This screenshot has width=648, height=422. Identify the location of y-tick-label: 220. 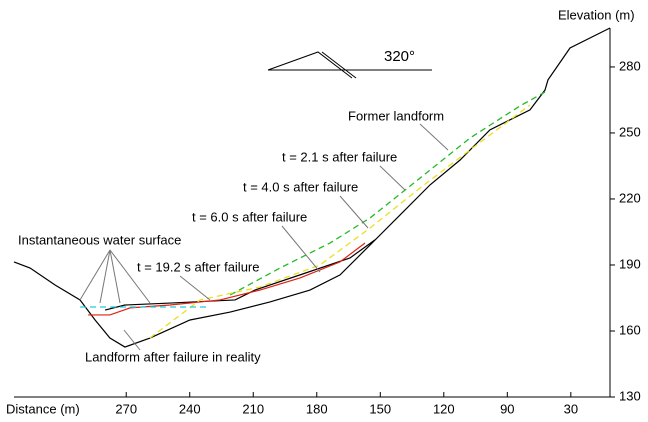
(630, 197).